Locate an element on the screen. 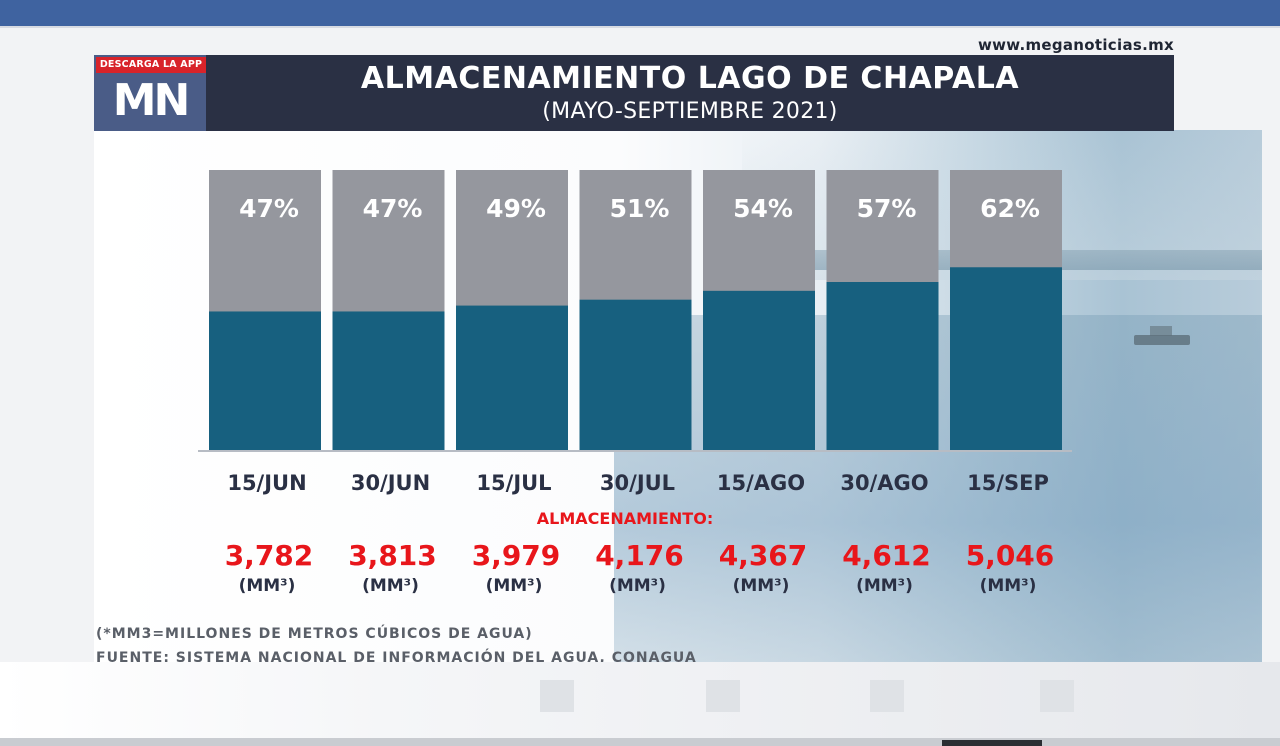  storage-value: 5,046 is located at coordinates (1010, 555).